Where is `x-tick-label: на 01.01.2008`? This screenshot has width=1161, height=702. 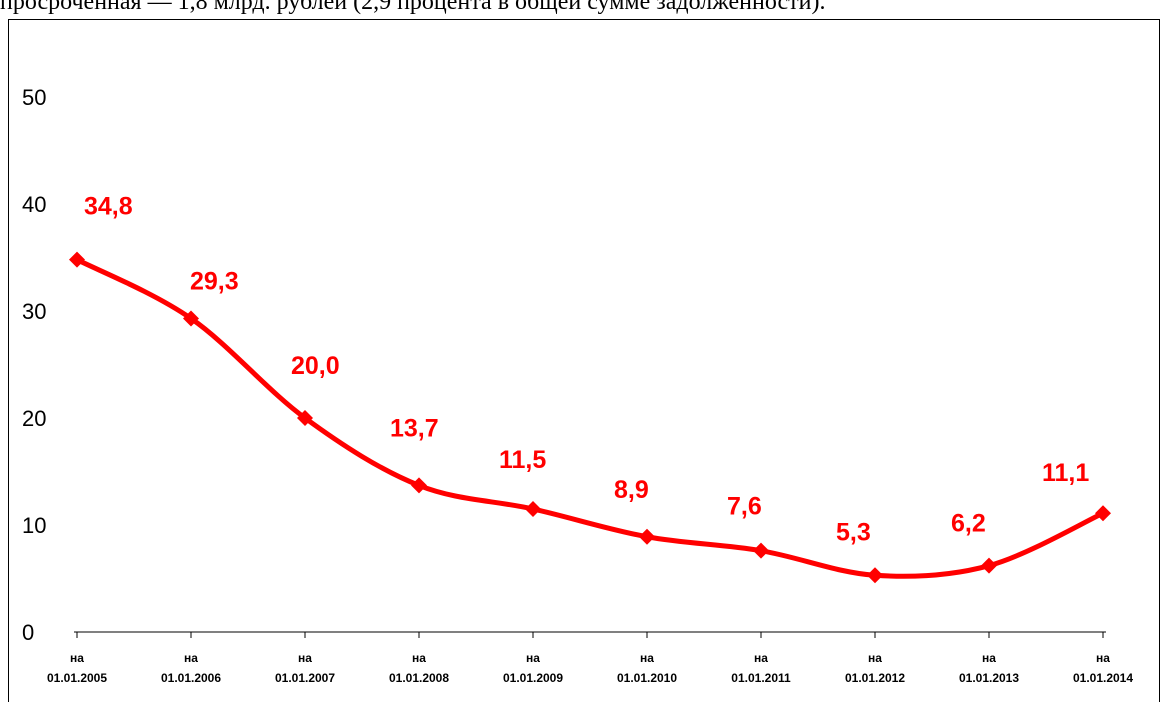 x-tick-label: на 01.01.2008 is located at coordinates (419, 668).